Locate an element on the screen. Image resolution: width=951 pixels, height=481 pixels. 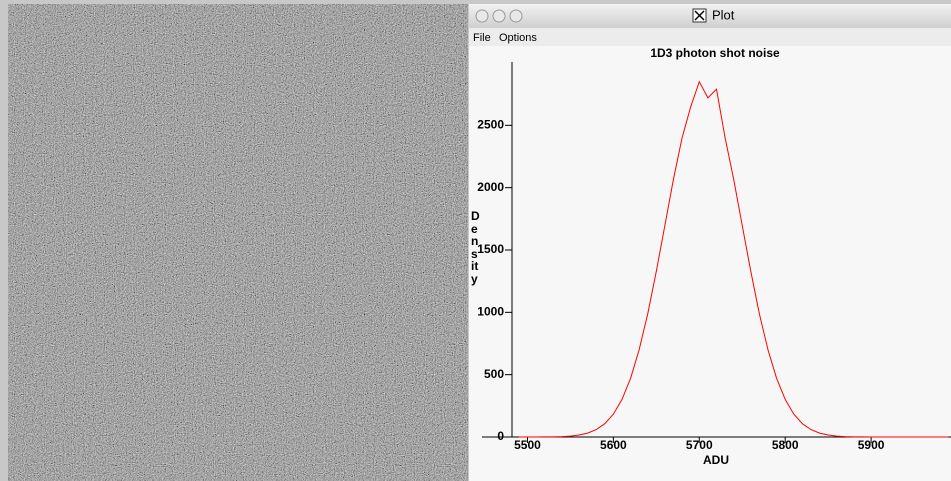
chart-title: 1D3 photon shot noise is located at coordinates (715, 53).